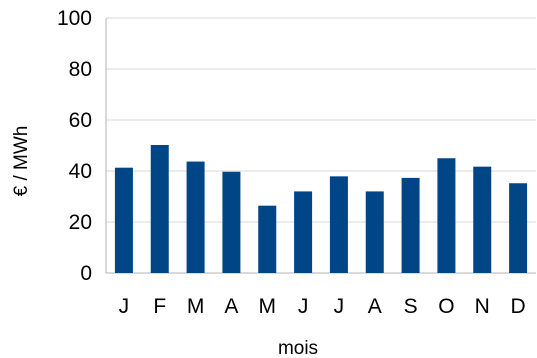 This screenshot has height=358, width=537. Describe the element at coordinates (21, 161) in the screenshot. I see `y-axis-title: € / MWh` at that location.